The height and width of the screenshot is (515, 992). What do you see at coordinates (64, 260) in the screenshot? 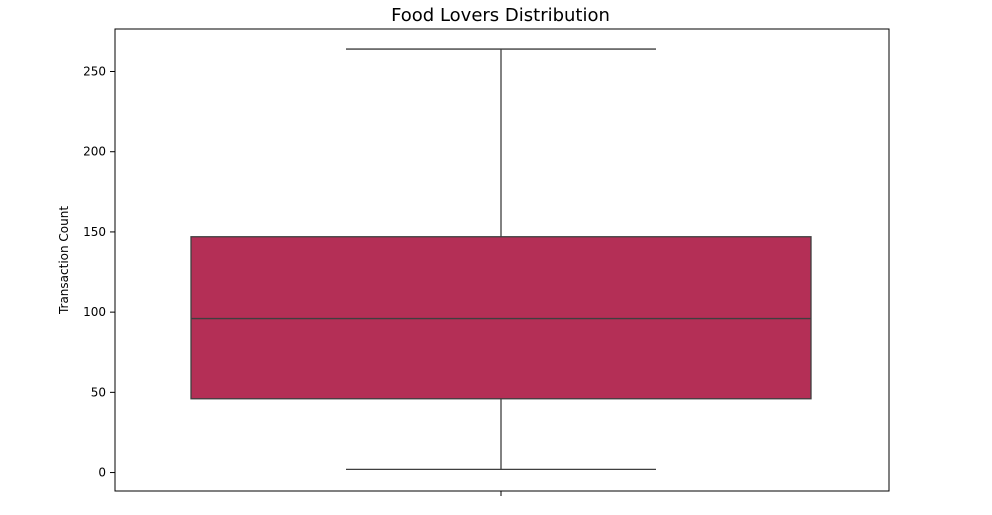
I see `y-axis-label: Transaction Count` at bounding box center [64, 260].